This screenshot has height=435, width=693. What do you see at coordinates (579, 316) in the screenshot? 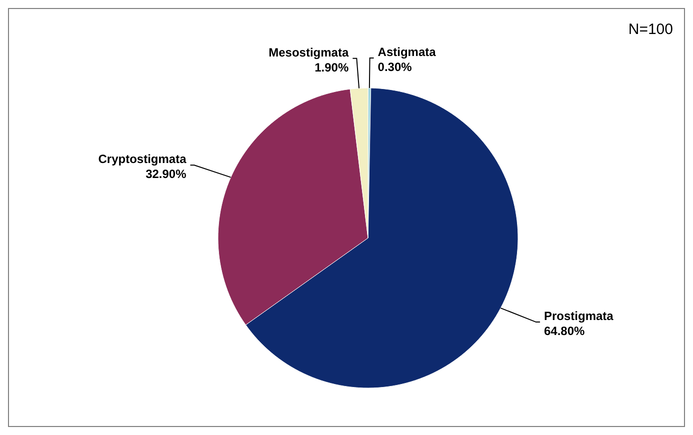
I see `slice-label: Prostigmata` at bounding box center [579, 316].